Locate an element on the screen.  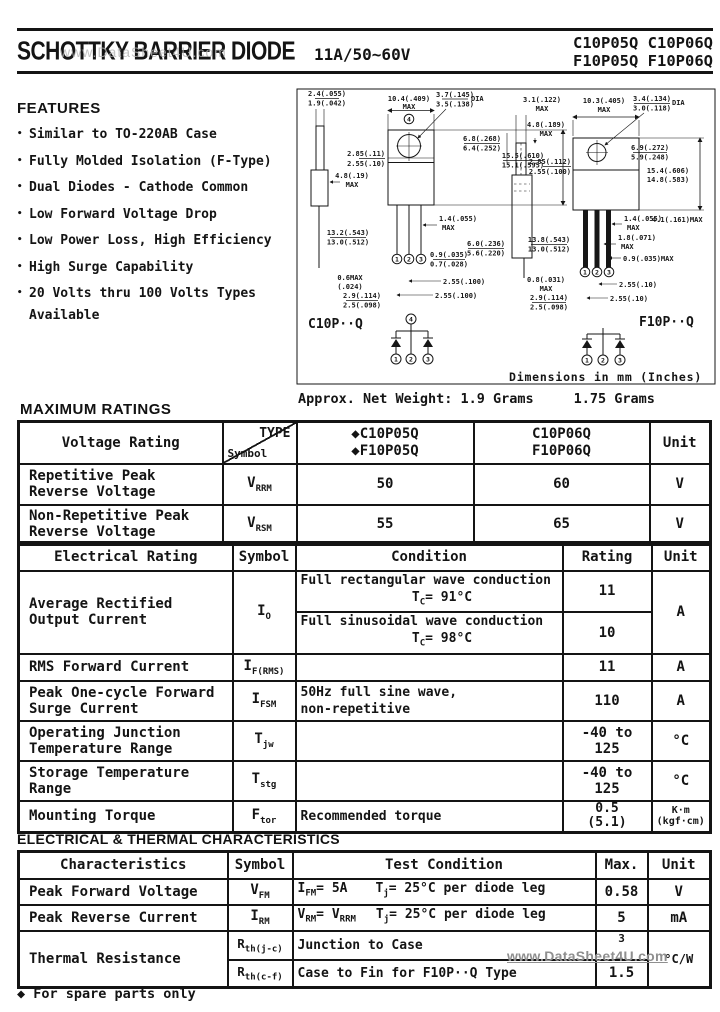
label-line: Surge Current is located at coordinates (84, 708).